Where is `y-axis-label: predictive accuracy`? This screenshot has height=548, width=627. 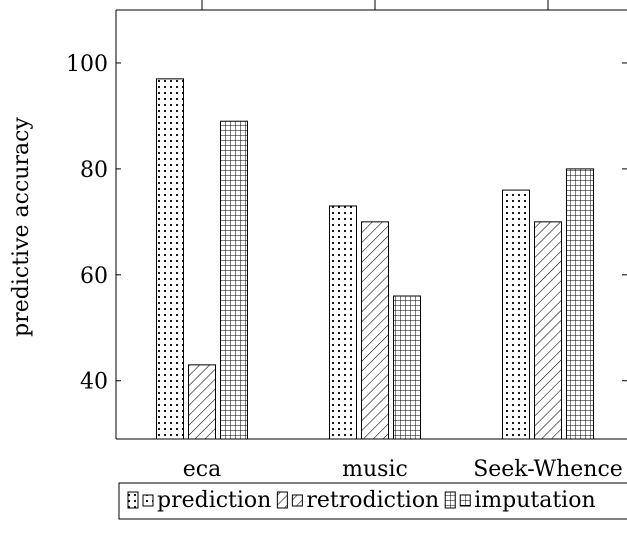
y-axis-label: predictive accuracy is located at coordinates (21, 227).